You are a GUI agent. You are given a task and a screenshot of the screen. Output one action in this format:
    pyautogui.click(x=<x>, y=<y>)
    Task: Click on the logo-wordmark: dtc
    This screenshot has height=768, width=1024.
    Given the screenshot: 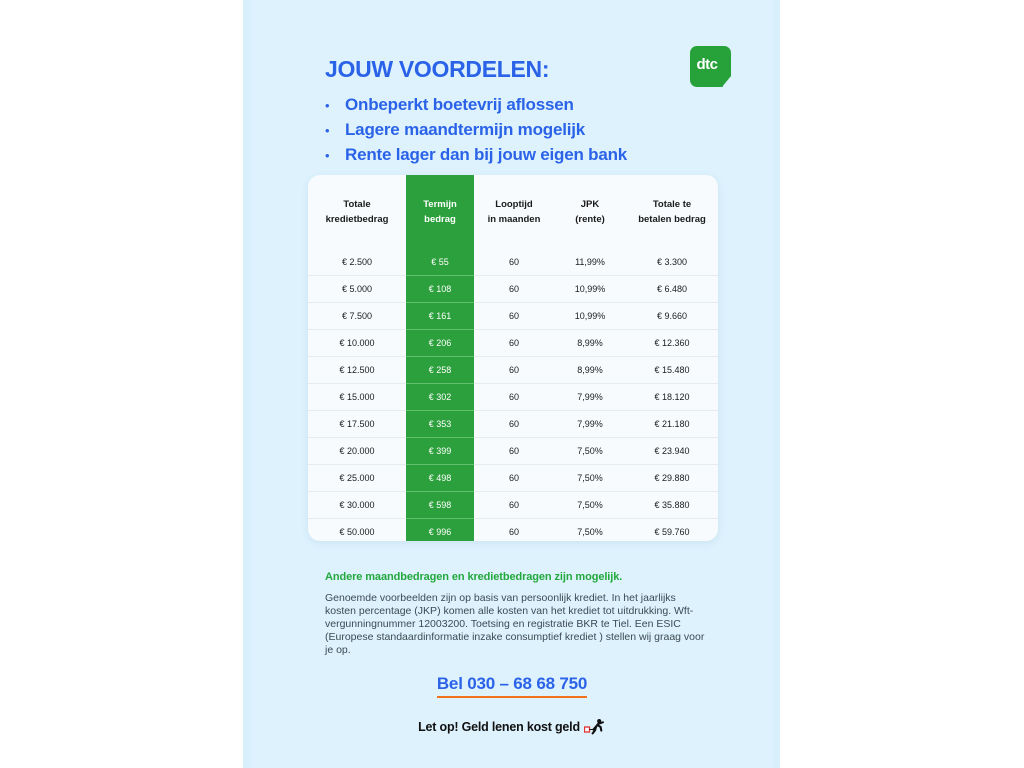 What is the action you would take?
    pyautogui.click(x=707, y=64)
    